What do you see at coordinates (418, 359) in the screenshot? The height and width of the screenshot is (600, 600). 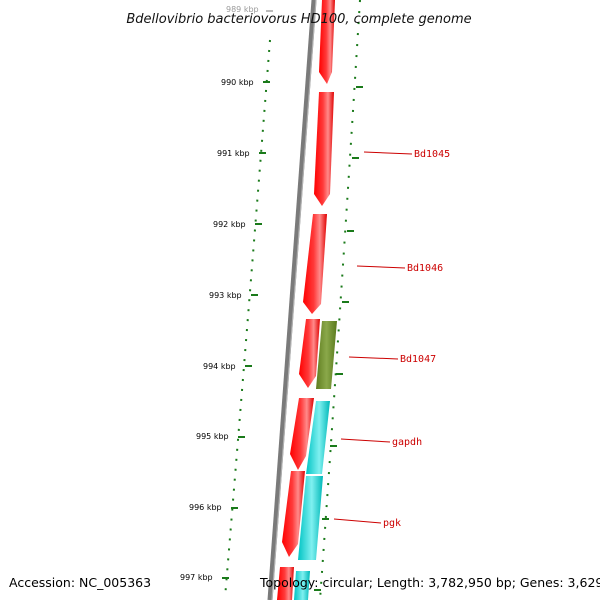 I see `gene-label-bd1047: Bd1047` at bounding box center [418, 359].